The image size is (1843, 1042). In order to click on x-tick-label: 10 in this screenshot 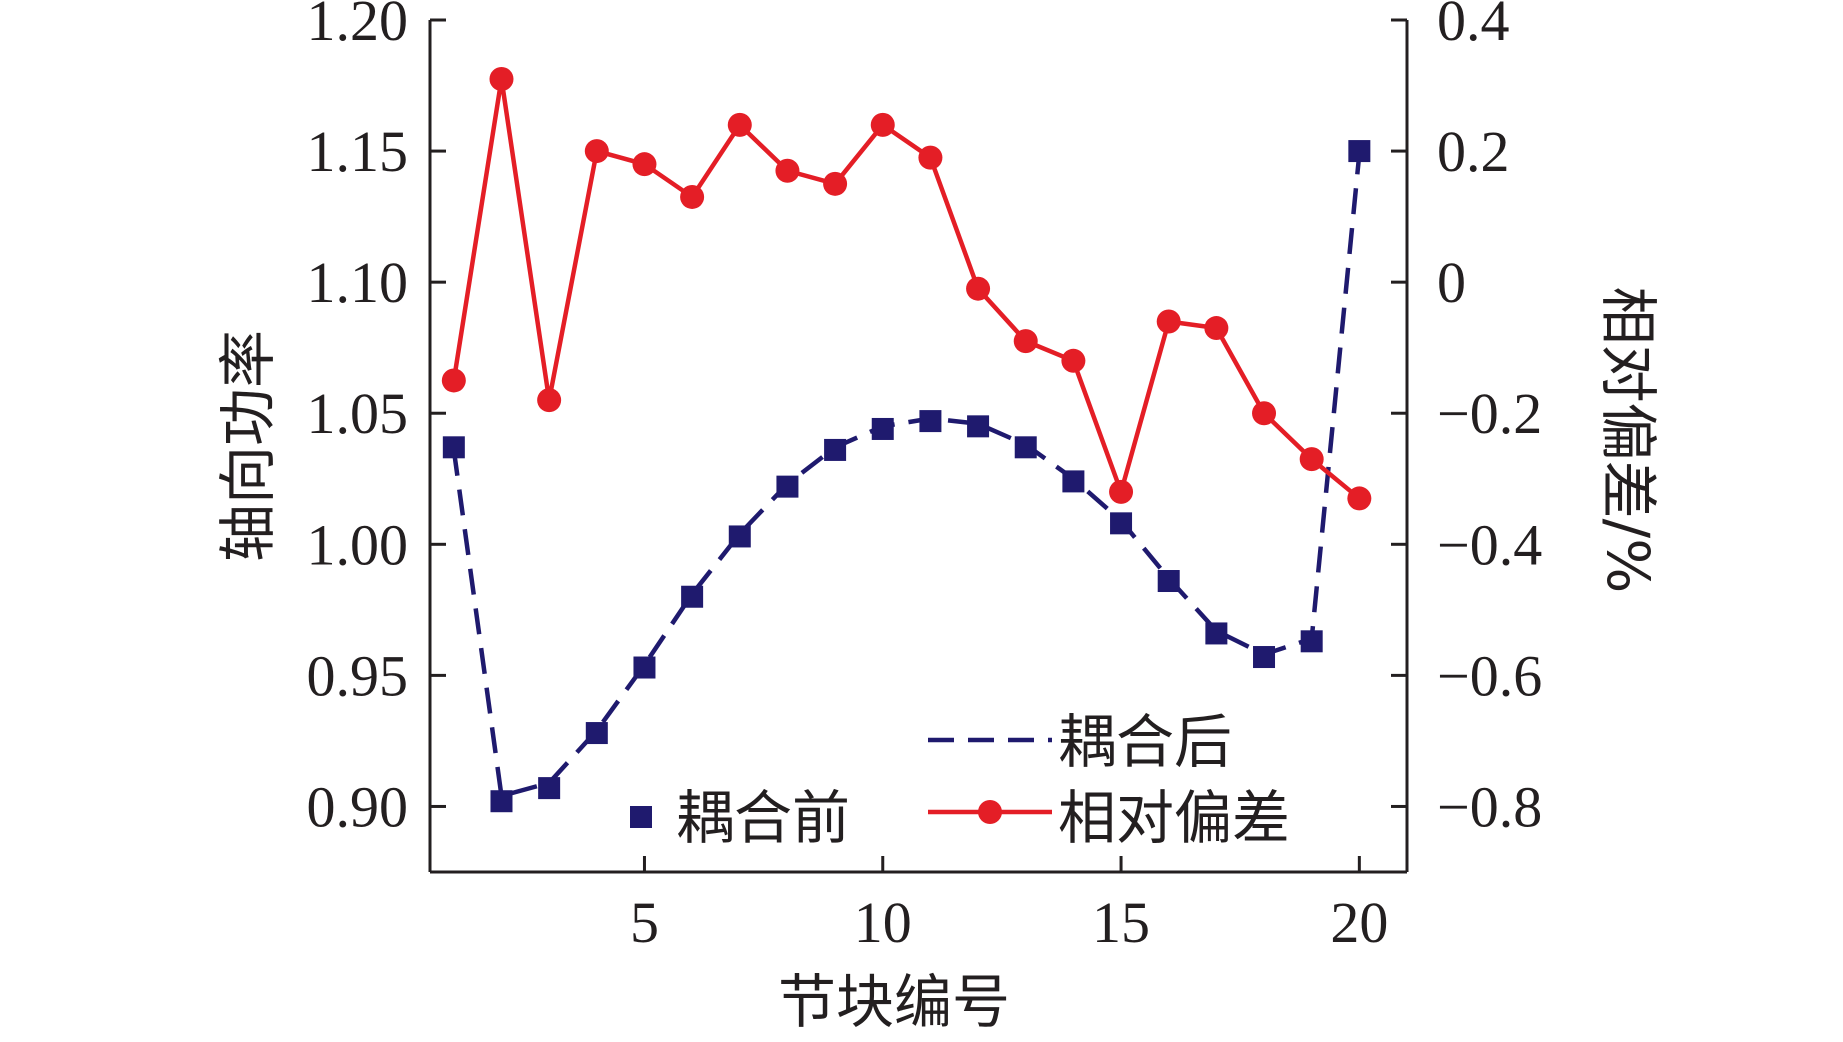, I will do `click(883, 922)`.